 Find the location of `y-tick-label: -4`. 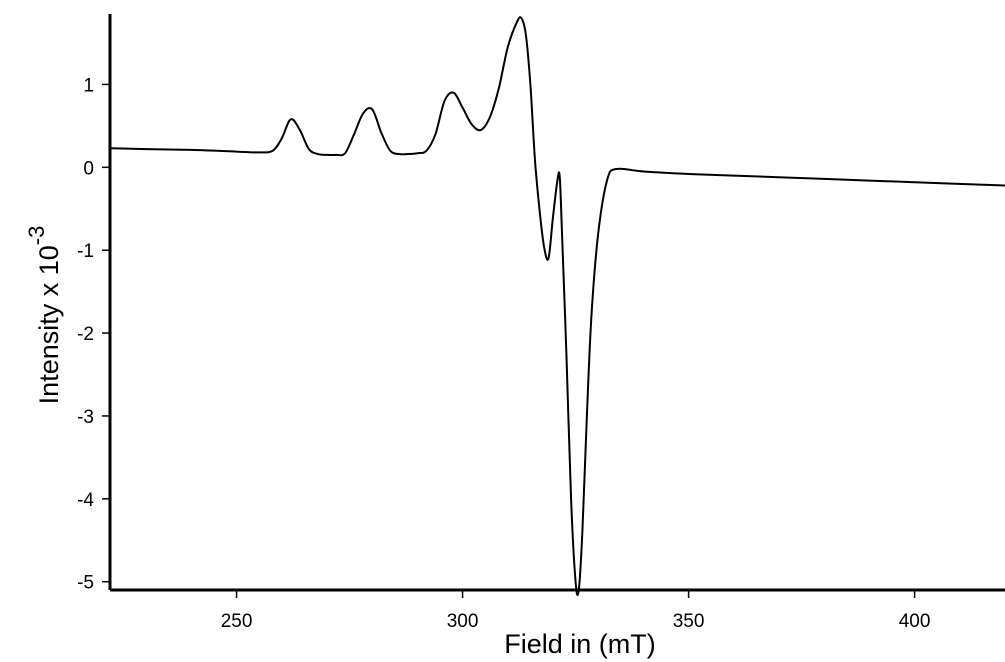

y-tick-label: -4 is located at coordinates (85, 500).